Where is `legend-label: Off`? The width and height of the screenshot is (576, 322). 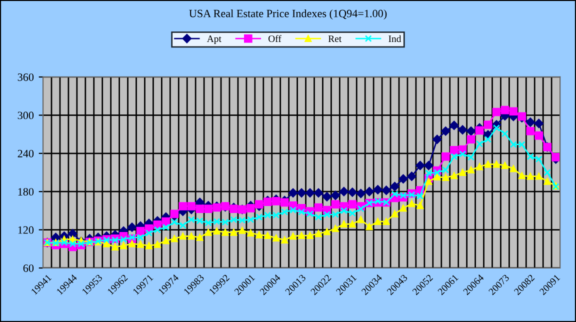
legend-label: Off is located at coordinates (275, 38).